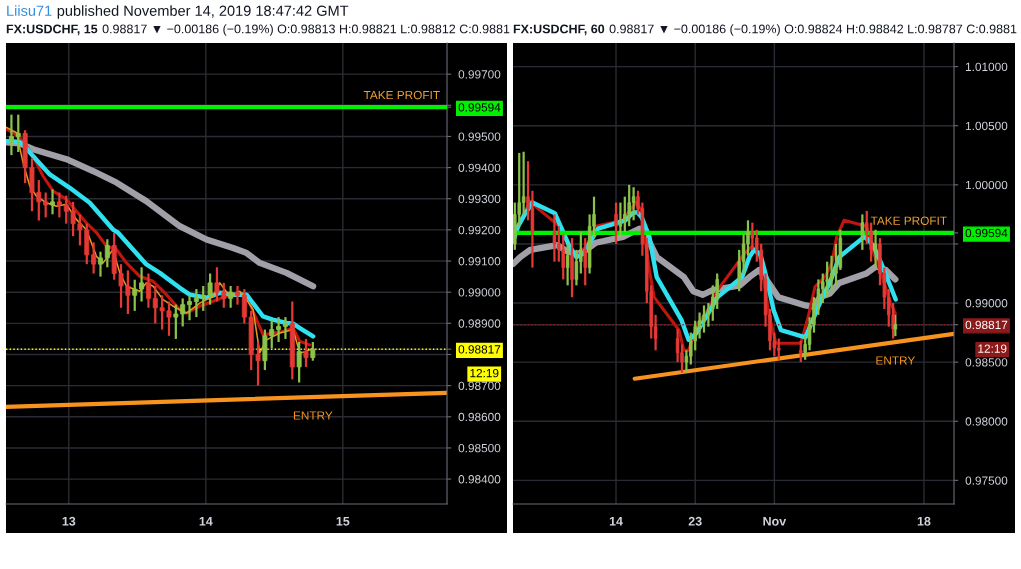 Image resolution: width=1021 pixels, height=569 pixels. Describe the element at coordinates (775, 521) in the screenshot. I see `x-tick-label: Nov` at that location.